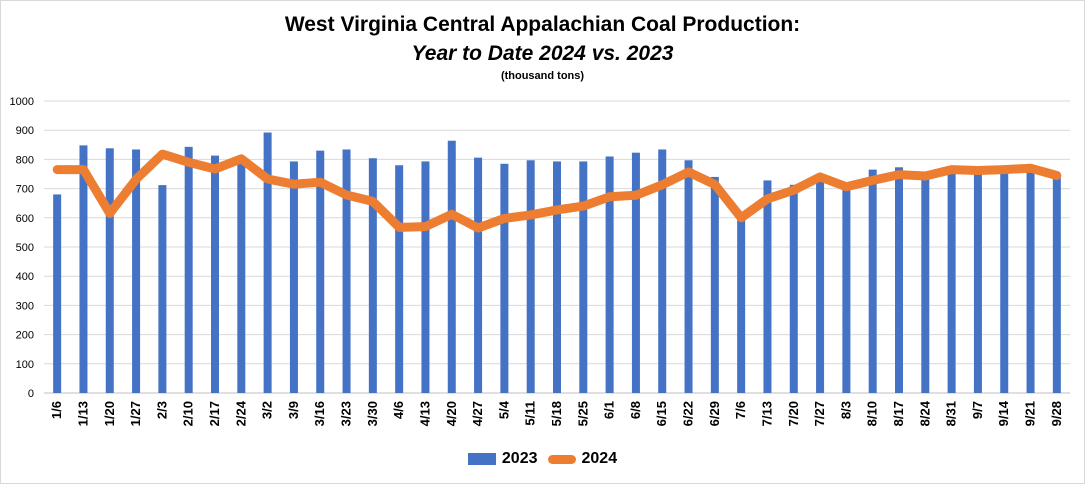  What do you see at coordinates (82, 413) in the screenshot?
I see `x-tick-label-1/13: 1/13` at bounding box center [82, 413].